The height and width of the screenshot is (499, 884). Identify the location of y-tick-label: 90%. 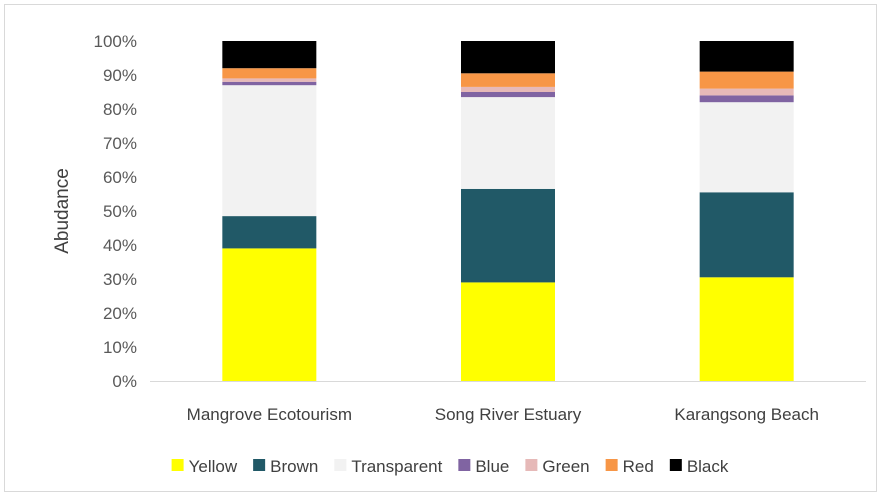
(120, 75).